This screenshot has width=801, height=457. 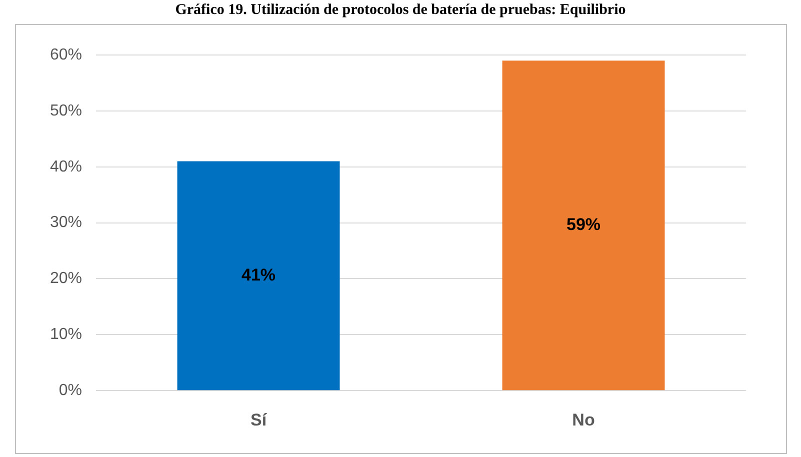 What do you see at coordinates (66, 55) in the screenshot?
I see `y-tick-label: 60%` at bounding box center [66, 55].